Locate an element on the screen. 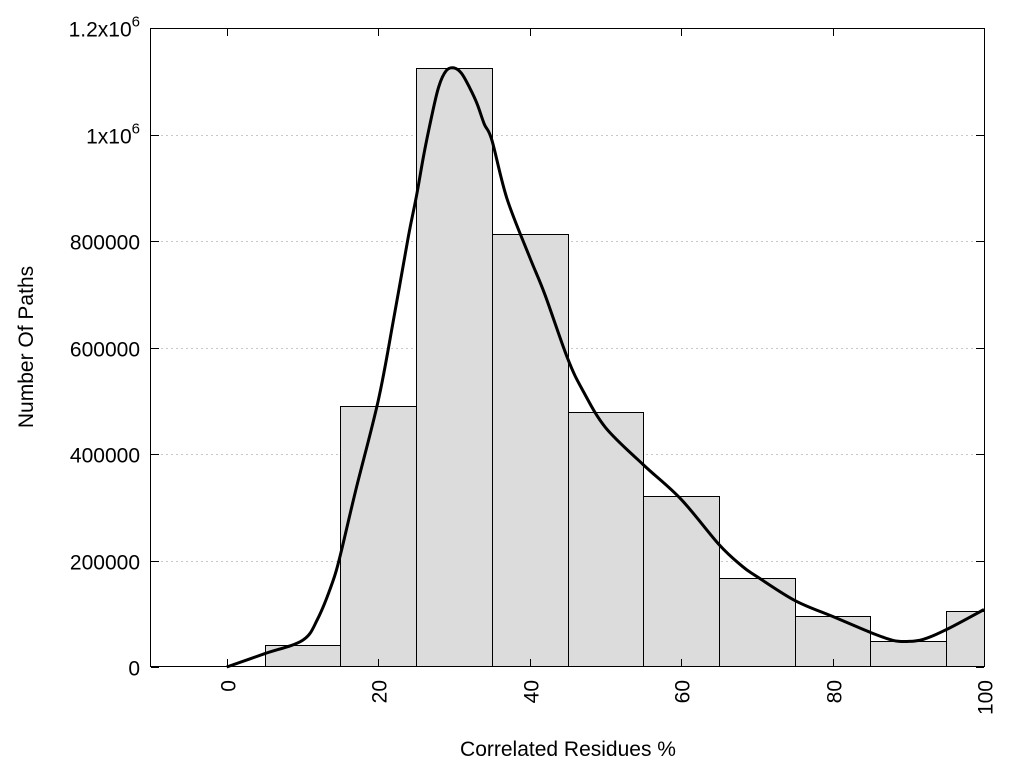 Image resolution: width=1024 pixels, height=768 pixels. y-tick-label: 200000 is located at coordinates (105, 563).